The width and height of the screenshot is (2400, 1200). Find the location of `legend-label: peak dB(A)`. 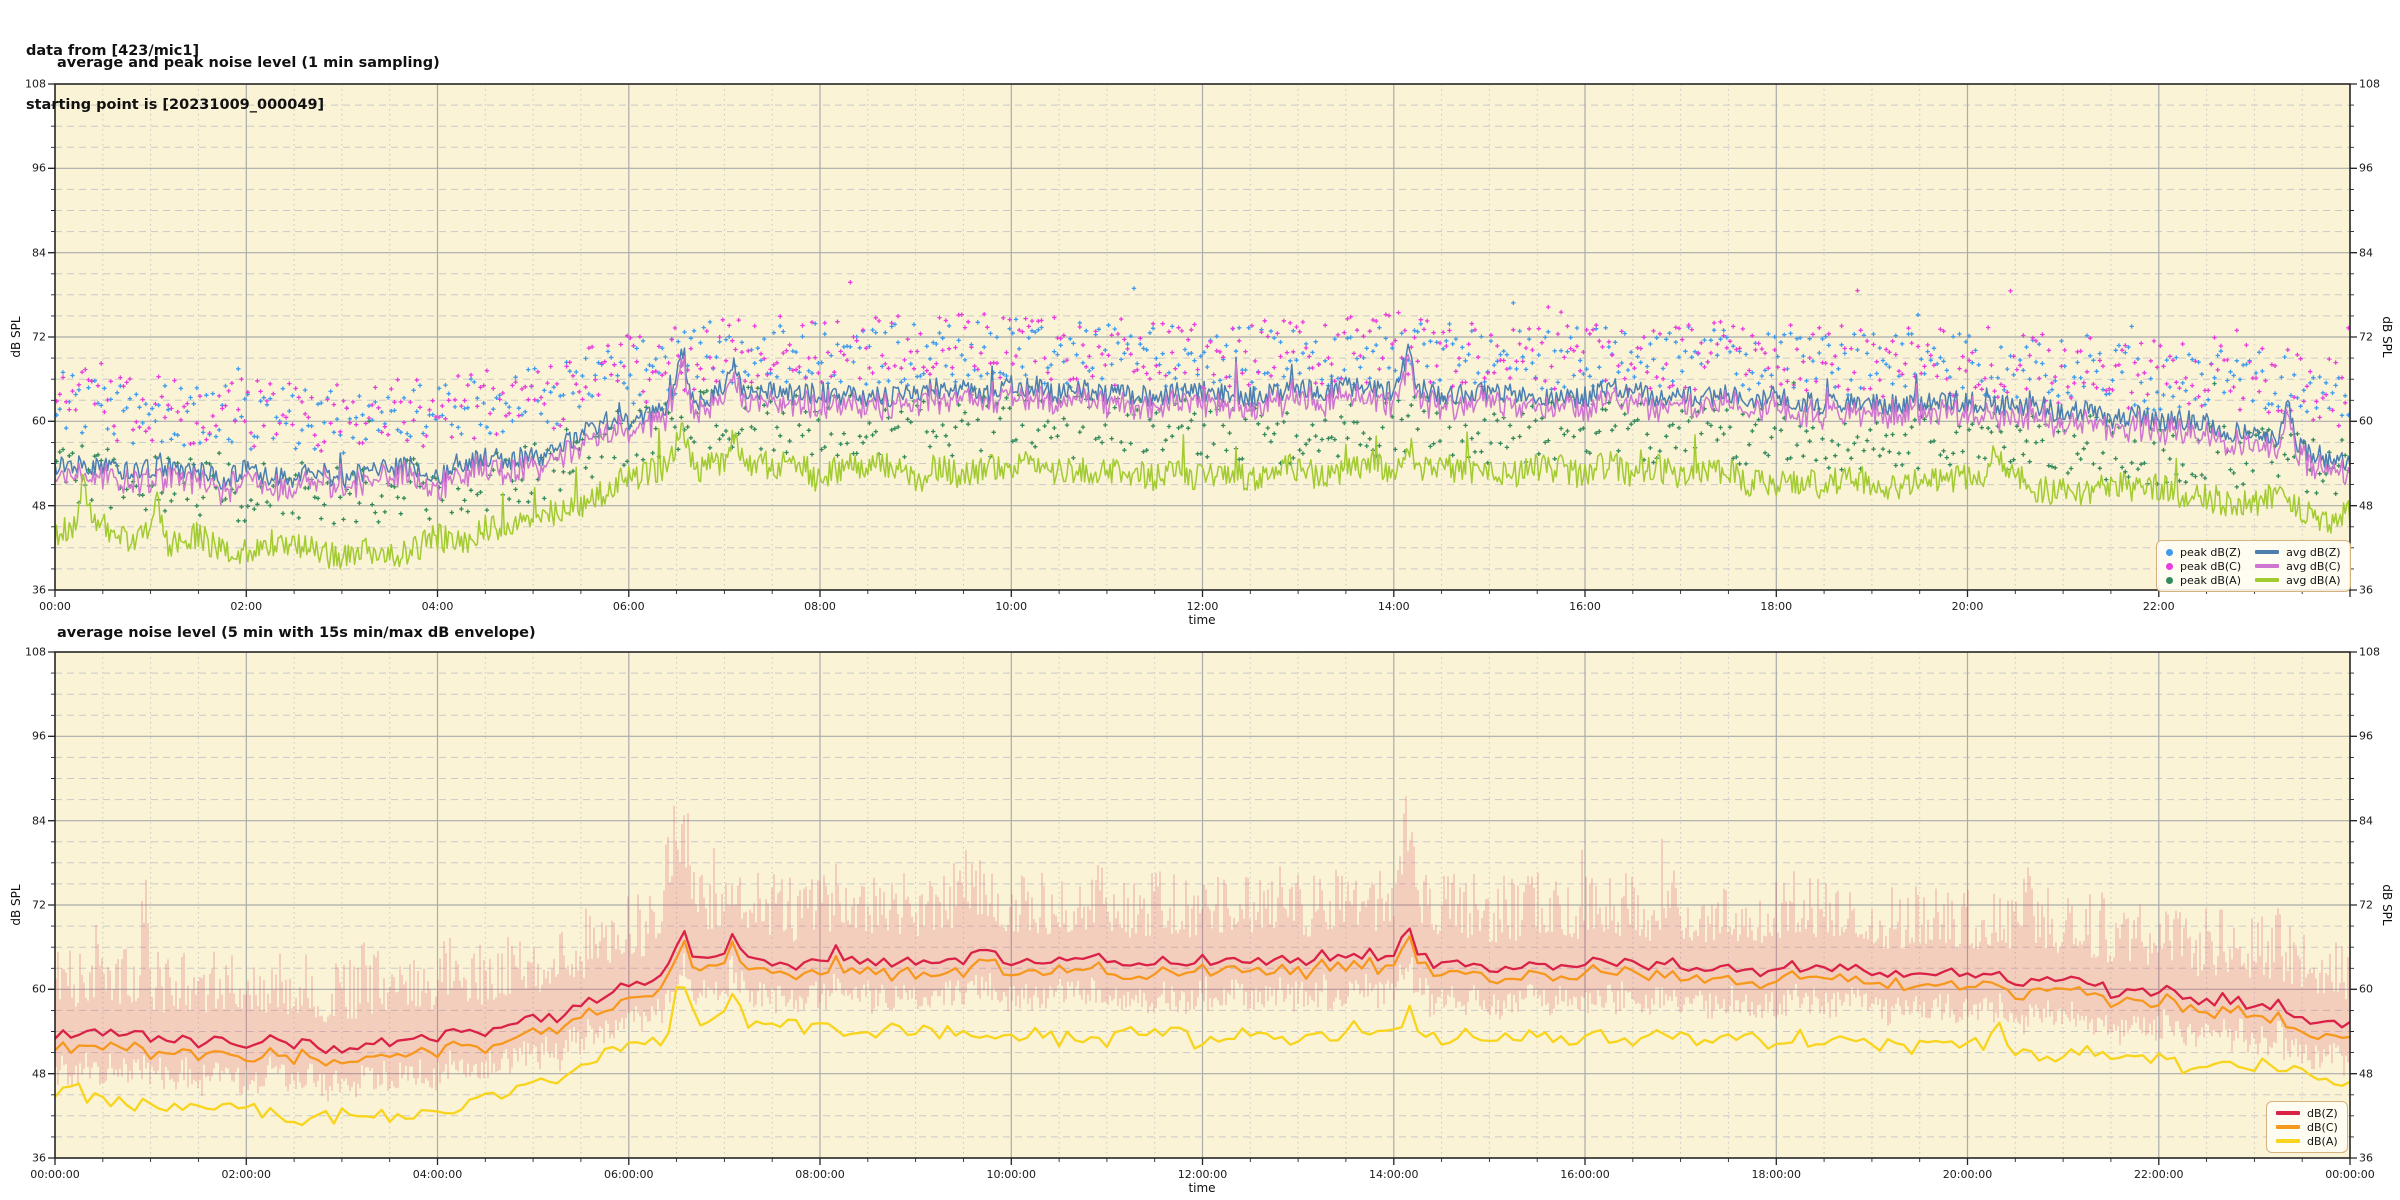

legend-label: peak dB(A) is located at coordinates (2210, 580).